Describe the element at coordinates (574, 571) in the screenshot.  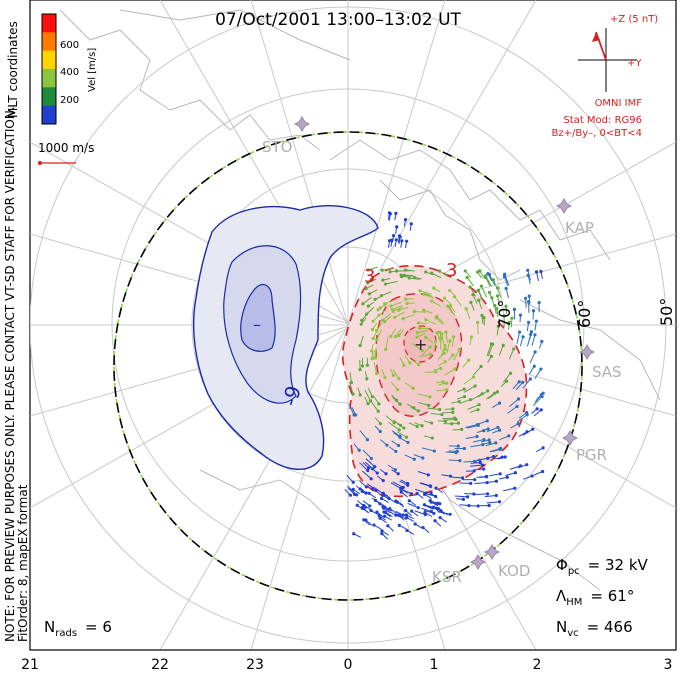
I see `stat-phi-pc-subscript: pc` at that location.